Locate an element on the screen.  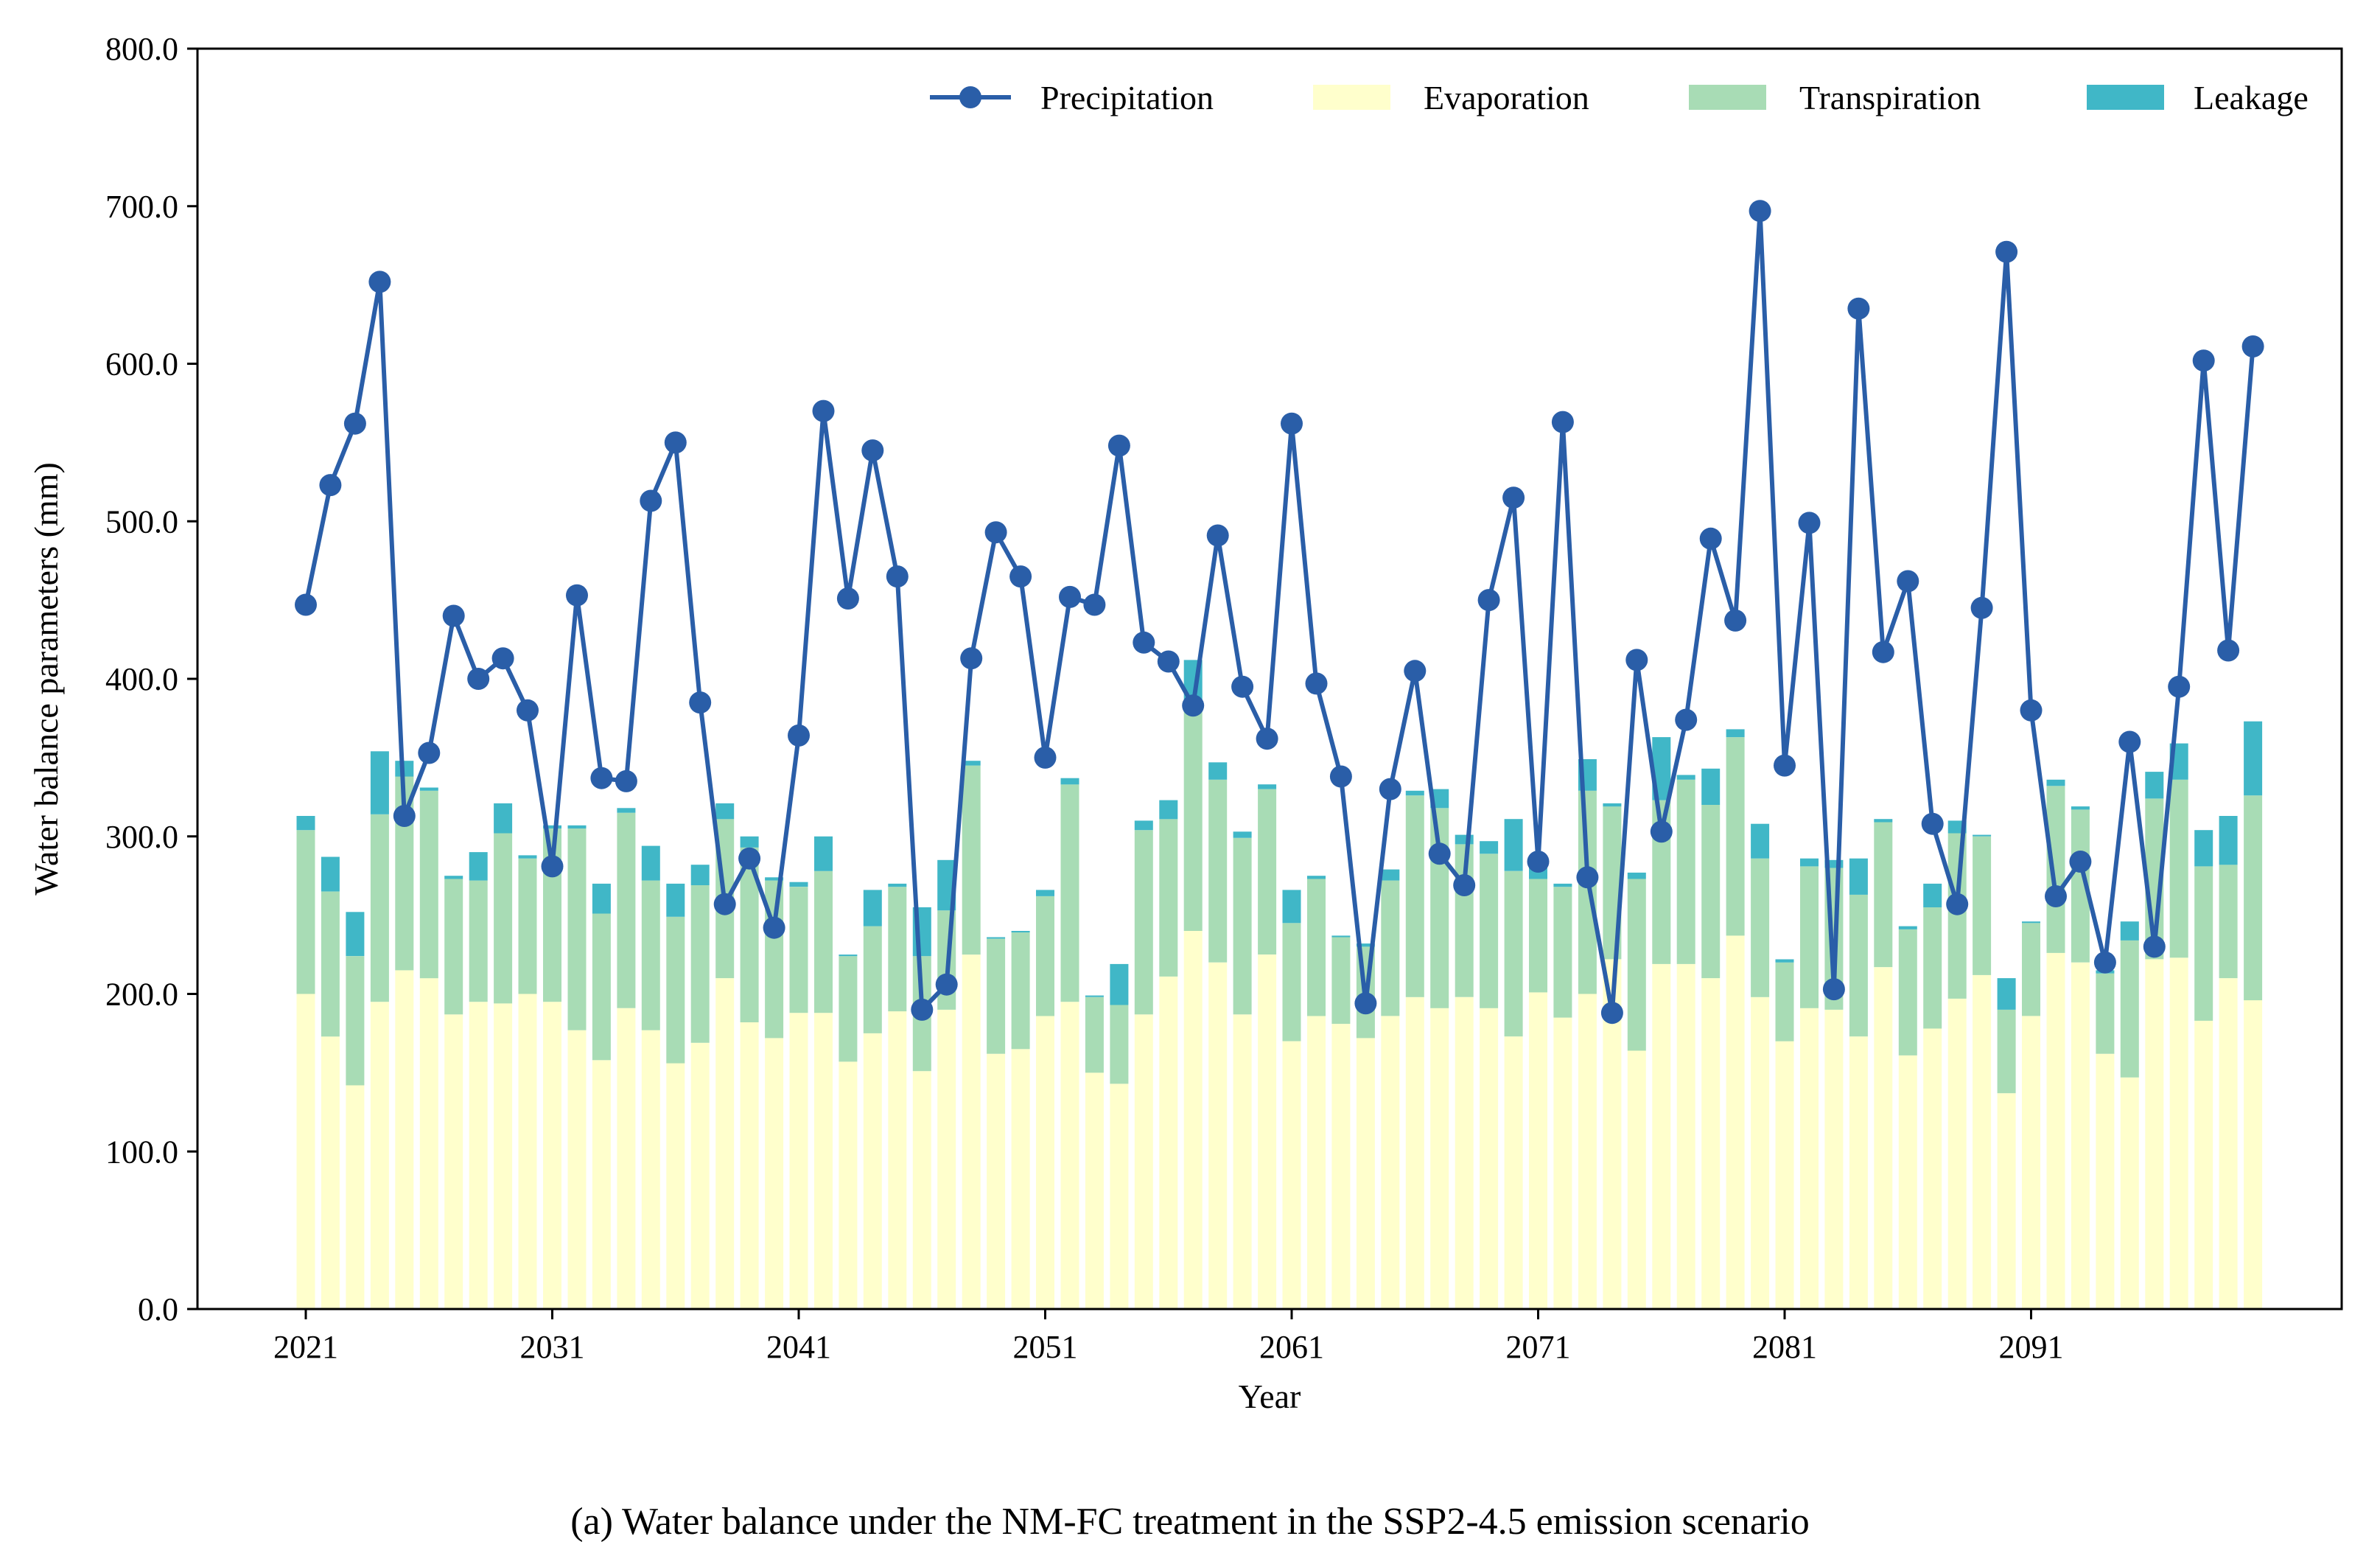
bar-evaporation-2044 is located at coordinates (872, 1171).